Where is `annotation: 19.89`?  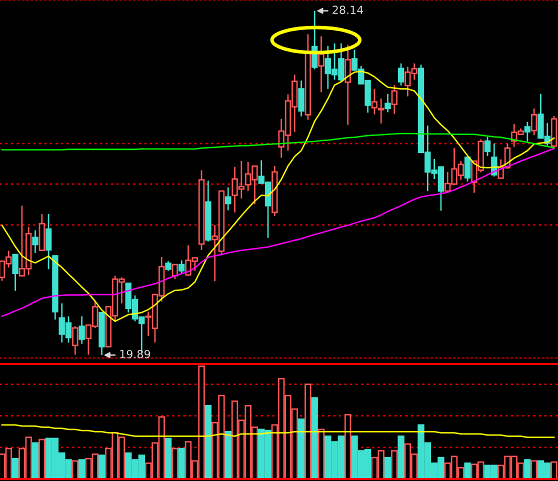
annotation: 19.89 is located at coordinates (135, 354).